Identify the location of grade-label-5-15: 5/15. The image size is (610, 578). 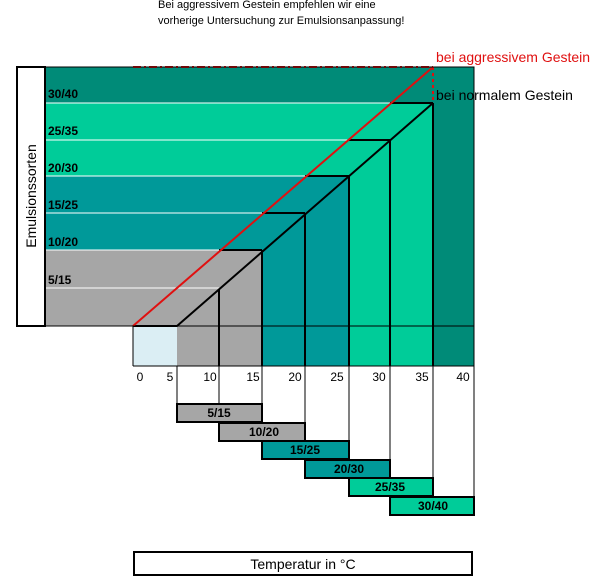
(60, 280).